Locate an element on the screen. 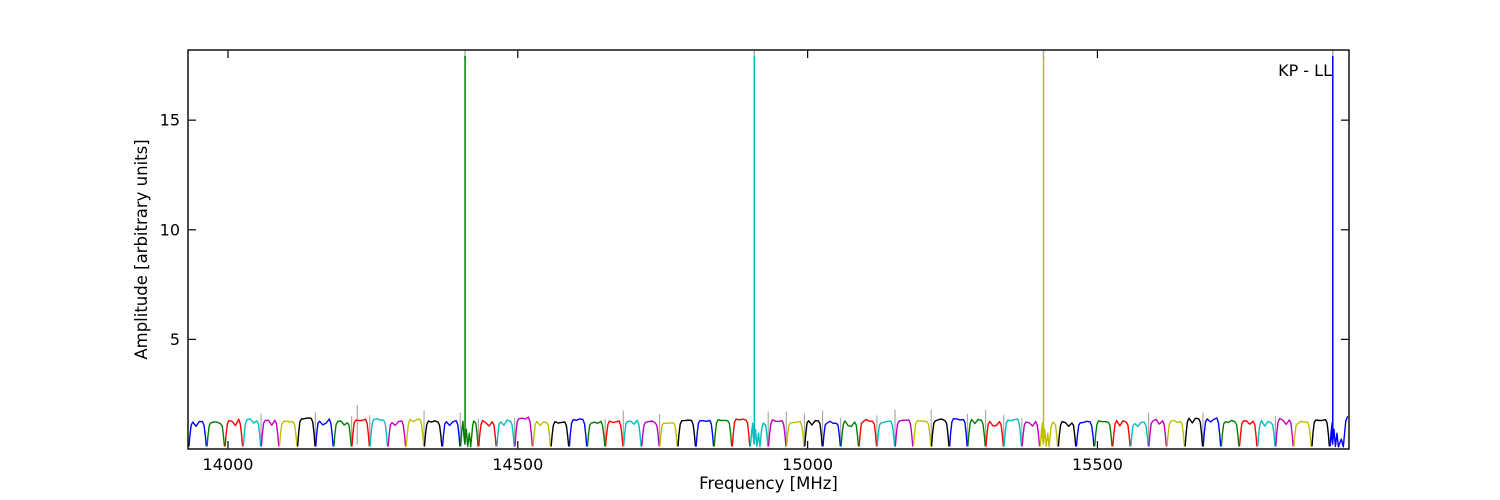 The width and height of the screenshot is (1500, 500). x-tick-label: 15500 is located at coordinates (1097, 464).